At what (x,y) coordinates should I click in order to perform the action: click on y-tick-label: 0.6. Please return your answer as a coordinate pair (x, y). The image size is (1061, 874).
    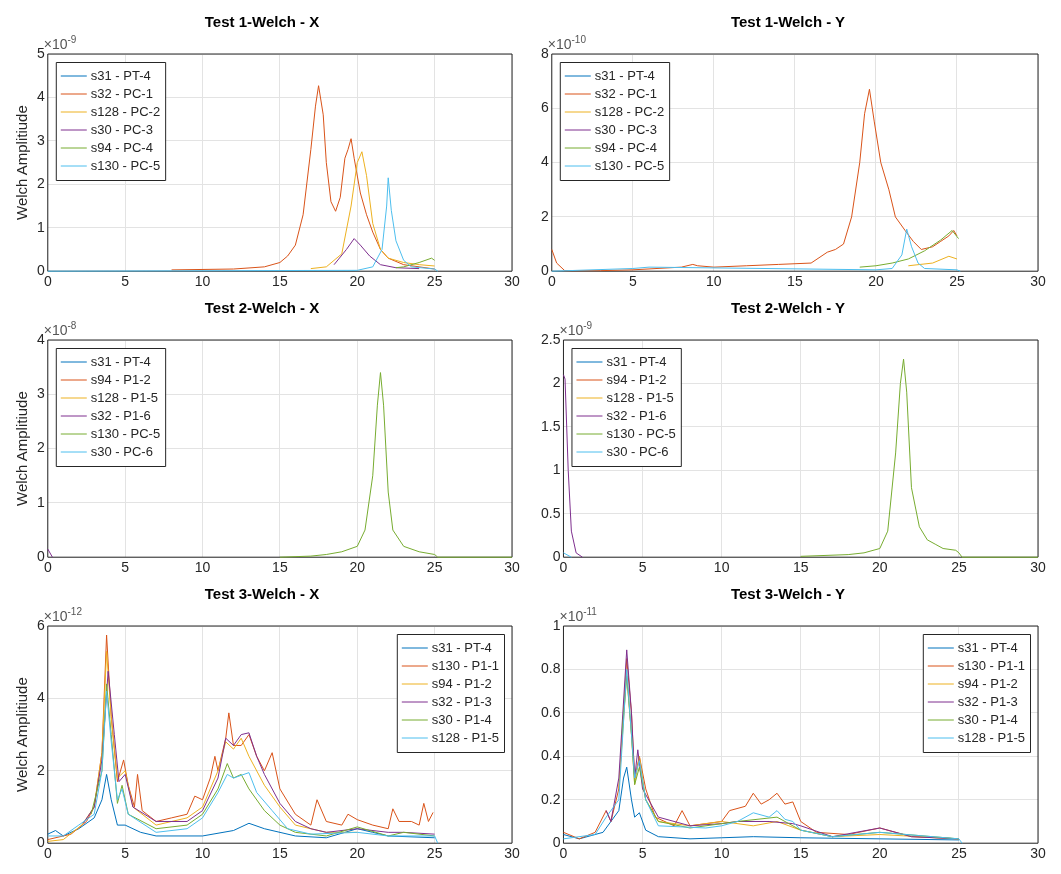
    Looking at the image, I should click on (550, 711).